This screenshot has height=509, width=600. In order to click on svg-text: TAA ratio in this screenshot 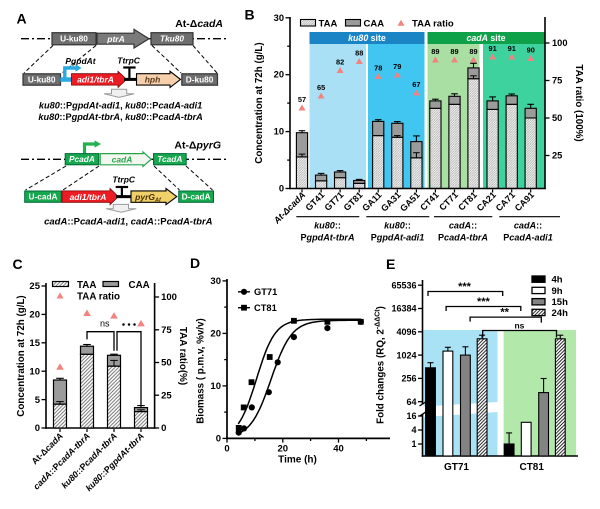, I will do `click(433, 24)`.